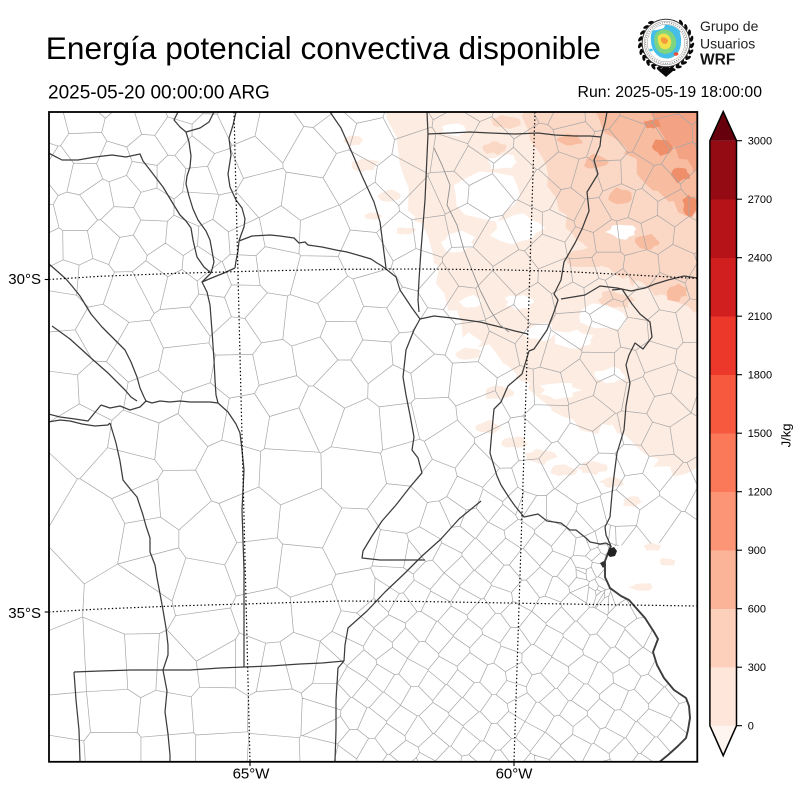 The height and width of the screenshot is (800, 800). Describe the element at coordinates (24, 613) in the screenshot. I see `svg-text: 35°S` at that location.